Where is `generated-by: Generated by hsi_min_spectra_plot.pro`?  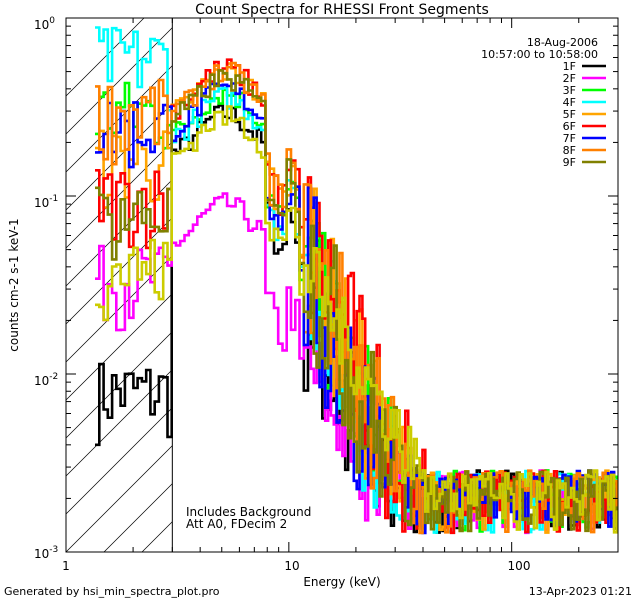 generated-by: Generated by hsi_min_spectra_plot.pro is located at coordinates (112, 591).